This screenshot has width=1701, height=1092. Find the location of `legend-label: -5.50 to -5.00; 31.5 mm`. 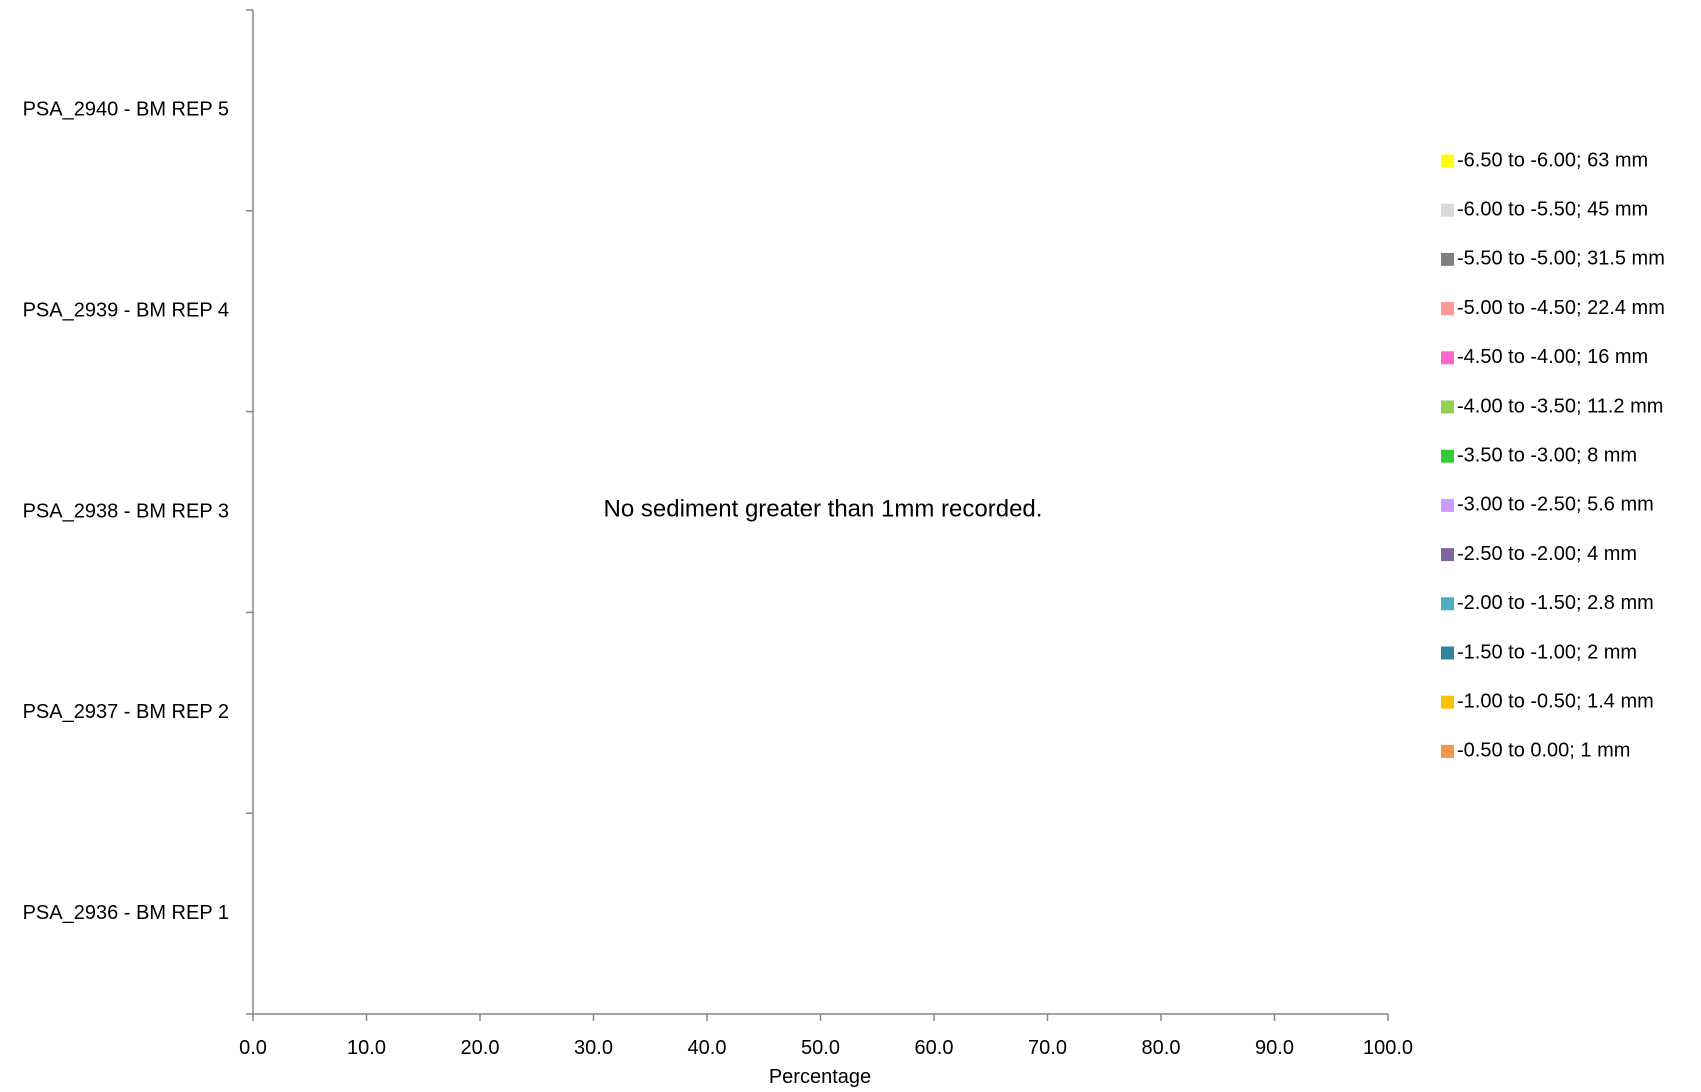

legend-label: -5.50 to -5.00; 31.5 mm is located at coordinates (1561, 259).